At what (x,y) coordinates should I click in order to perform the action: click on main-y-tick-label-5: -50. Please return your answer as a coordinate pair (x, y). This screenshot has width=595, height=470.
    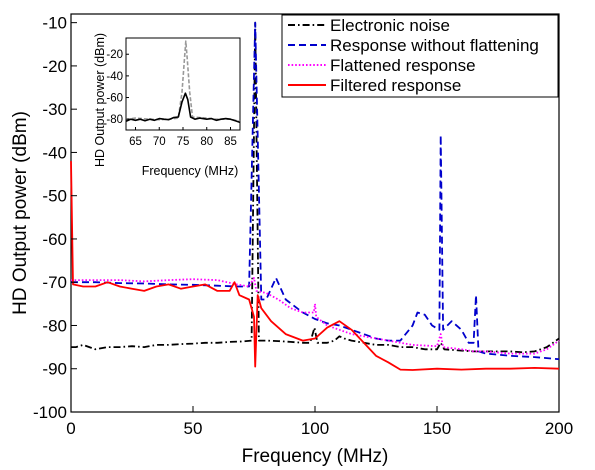
    Looking at the image, I should click on (54, 196).